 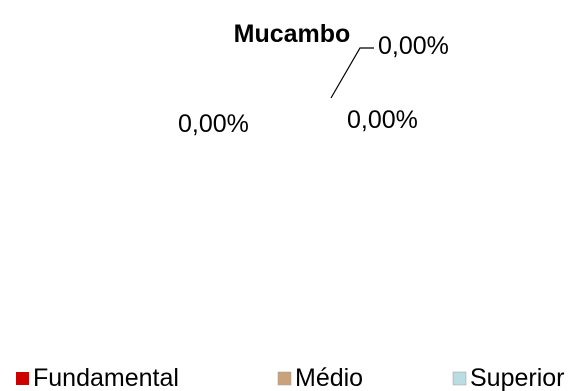 I want to click on legend-item-mdio: Médio, so click(x=320, y=377).